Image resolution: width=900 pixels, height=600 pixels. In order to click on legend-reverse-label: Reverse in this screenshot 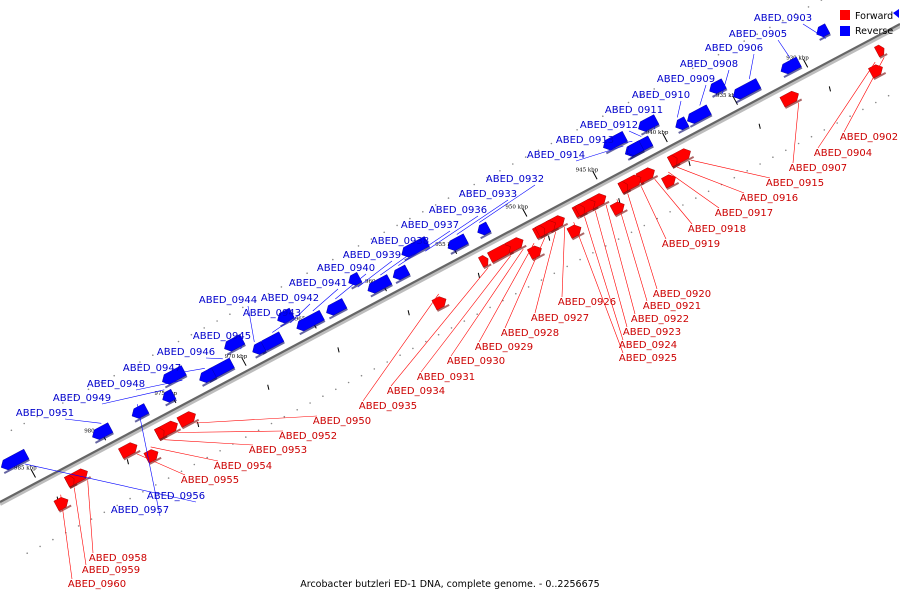, I will do `click(874, 31)`.